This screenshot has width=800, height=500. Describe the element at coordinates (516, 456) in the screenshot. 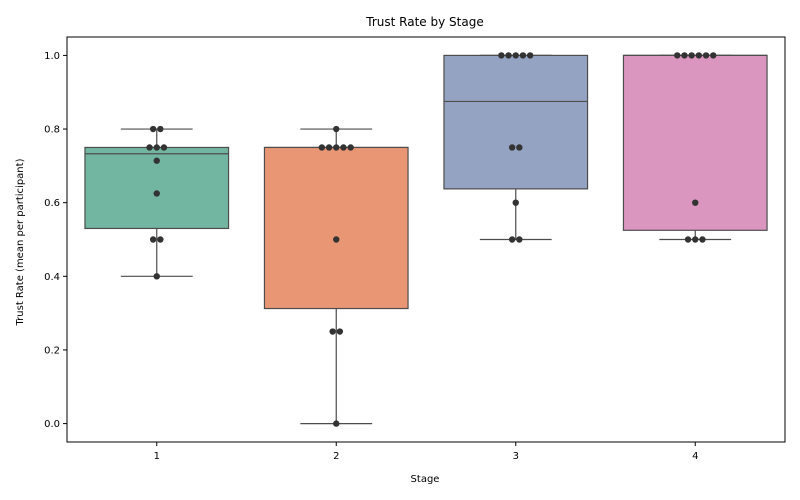

I see `x-tick-label: 3` at that location.